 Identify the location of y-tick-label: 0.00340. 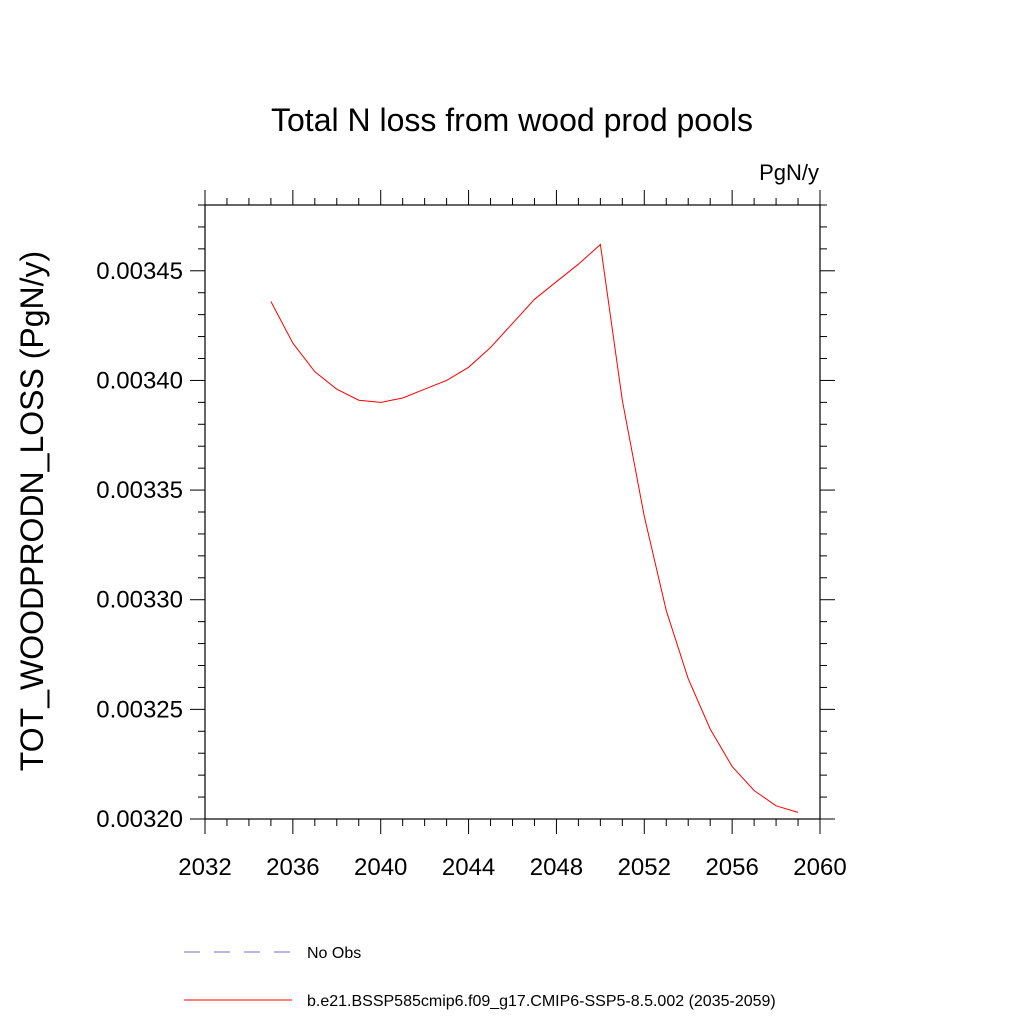
(139, 380).